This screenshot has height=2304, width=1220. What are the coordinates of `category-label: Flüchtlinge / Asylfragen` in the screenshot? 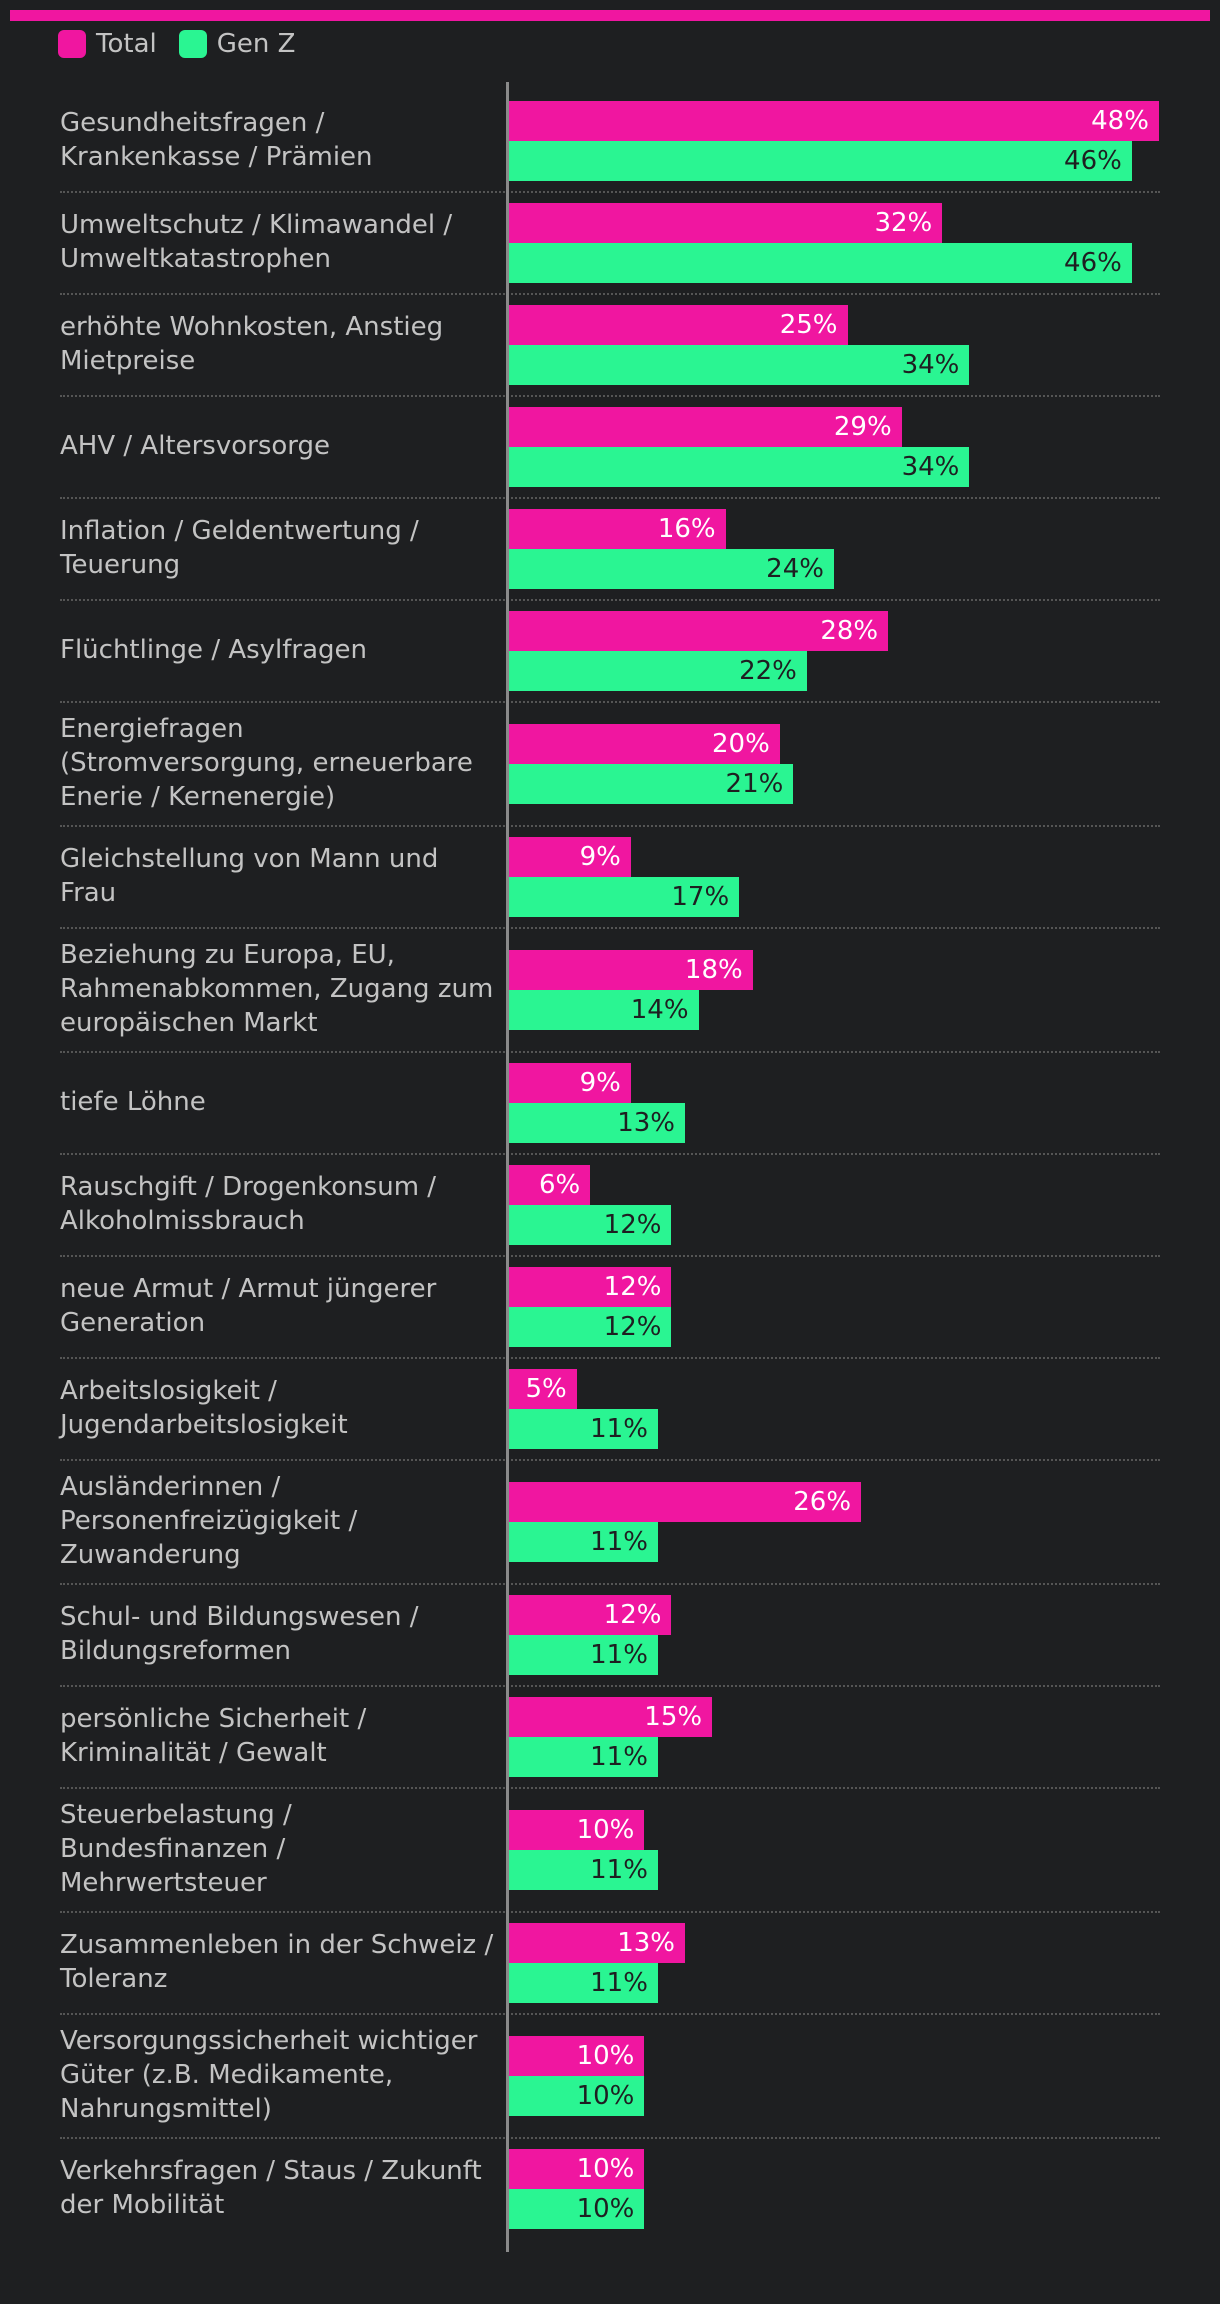 It's located at (280, 650).